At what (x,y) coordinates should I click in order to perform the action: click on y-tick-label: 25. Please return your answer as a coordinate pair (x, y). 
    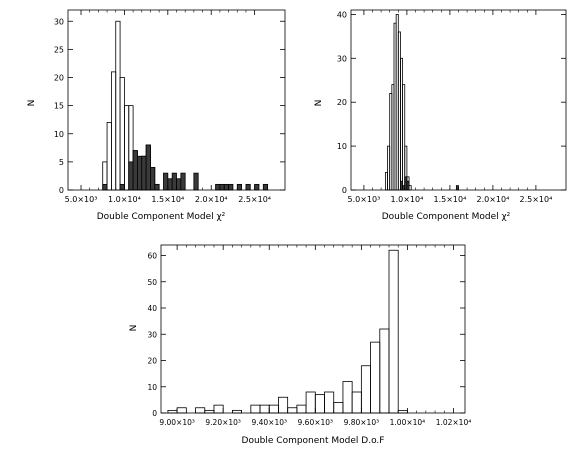
    Looking at the image, I should click on (59, 49).